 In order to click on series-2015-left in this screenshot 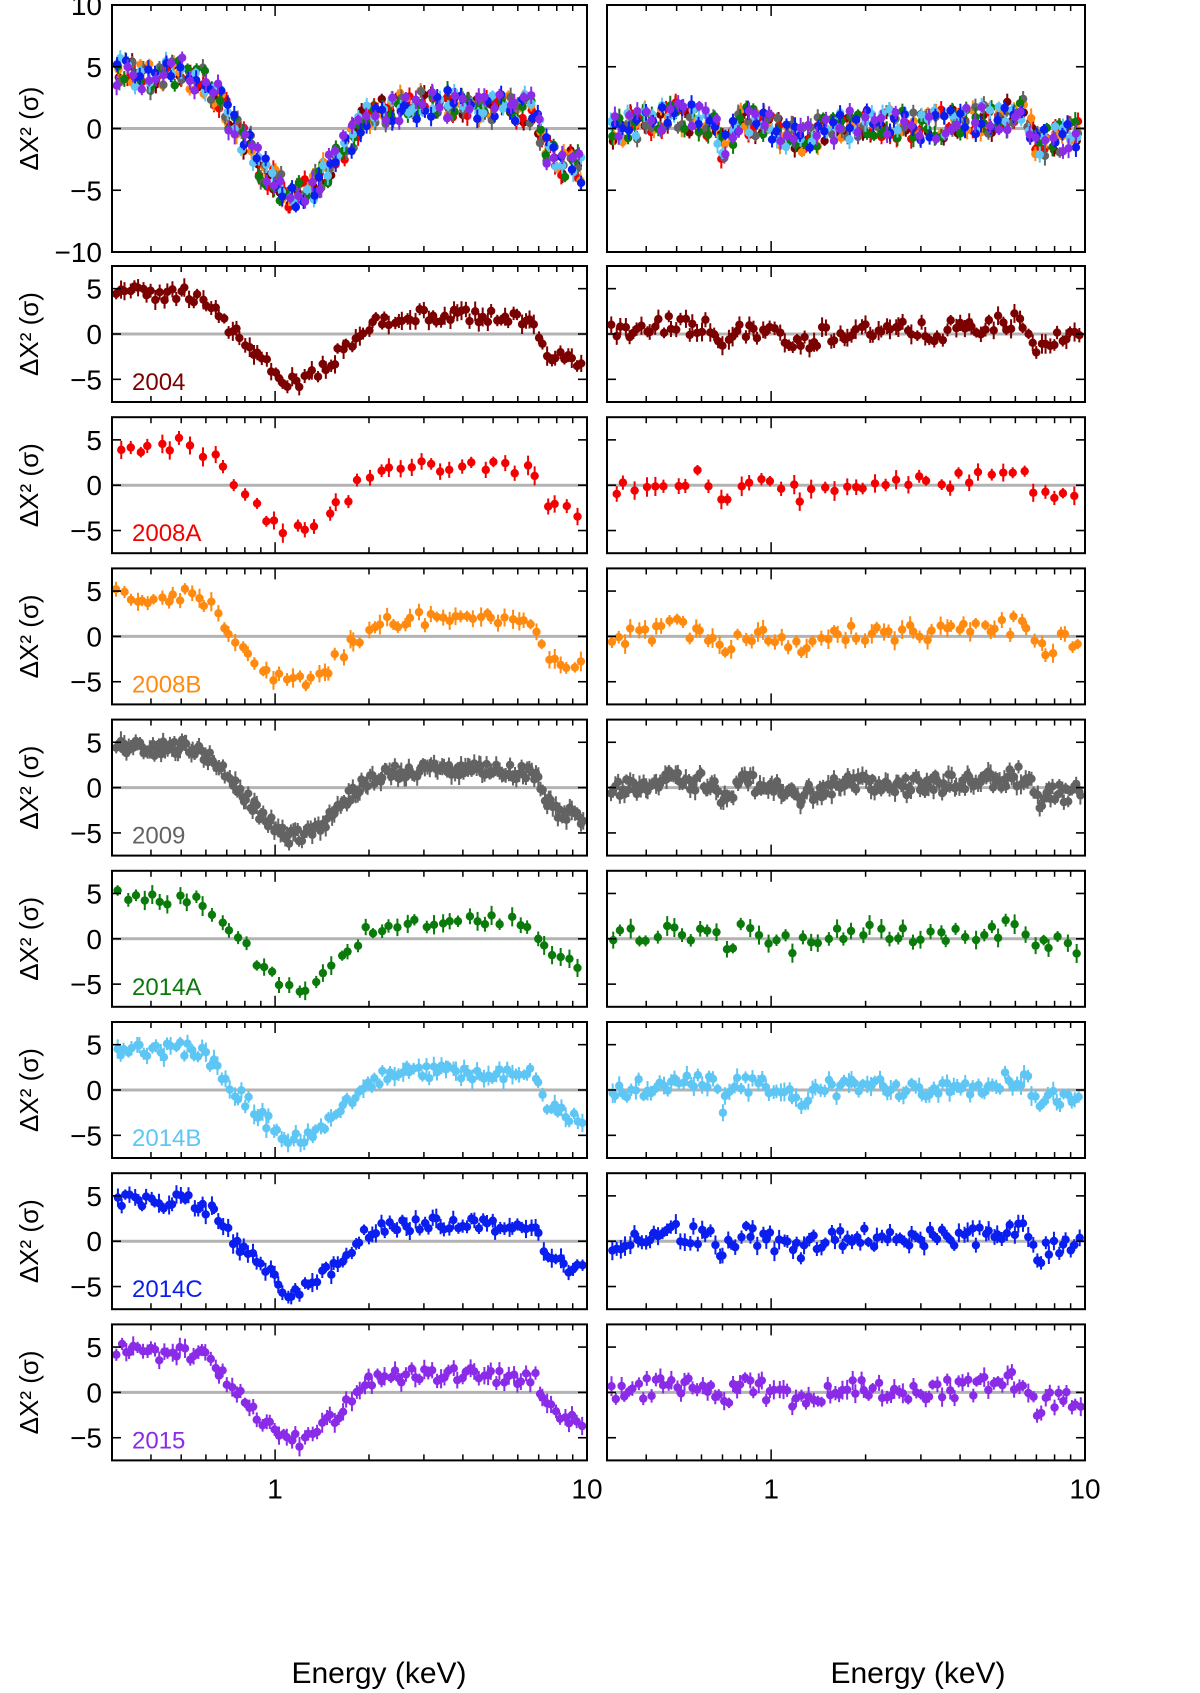, I will do `click(348, 130)`.